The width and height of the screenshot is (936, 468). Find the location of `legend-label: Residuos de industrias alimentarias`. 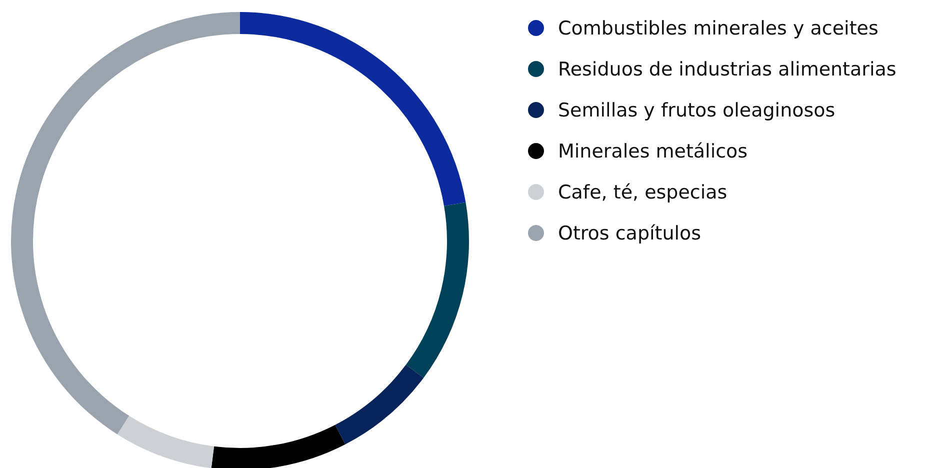

legend-label: Residuos de industrias alimentarias is located at coordinates (727, 69).